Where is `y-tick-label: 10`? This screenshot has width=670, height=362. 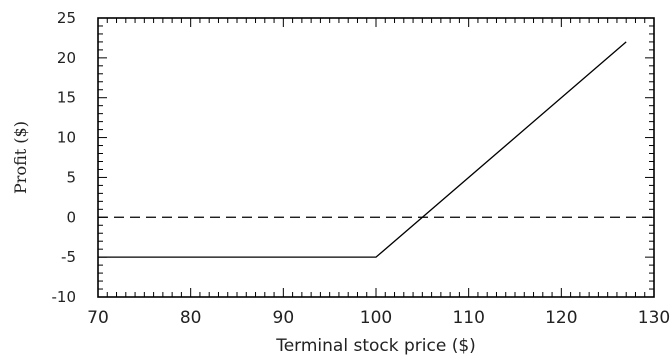 y-tick-label: 10 is located at coordinates (66, 138).